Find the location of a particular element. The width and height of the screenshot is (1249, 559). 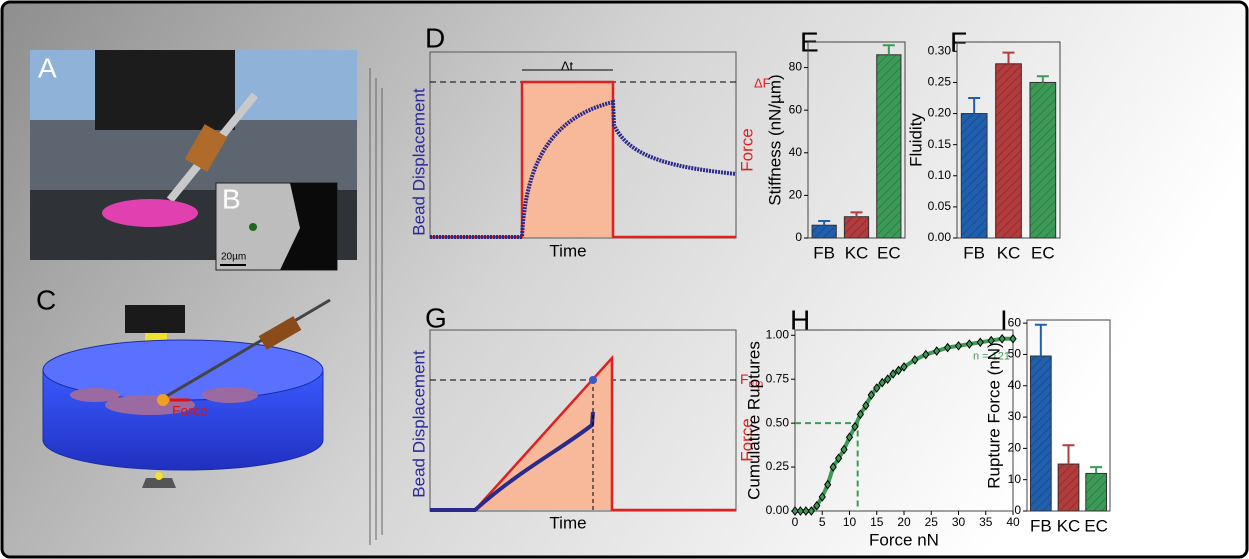

y-axis-label: Rupture Force (nN) is located at coordinates (993, 415).